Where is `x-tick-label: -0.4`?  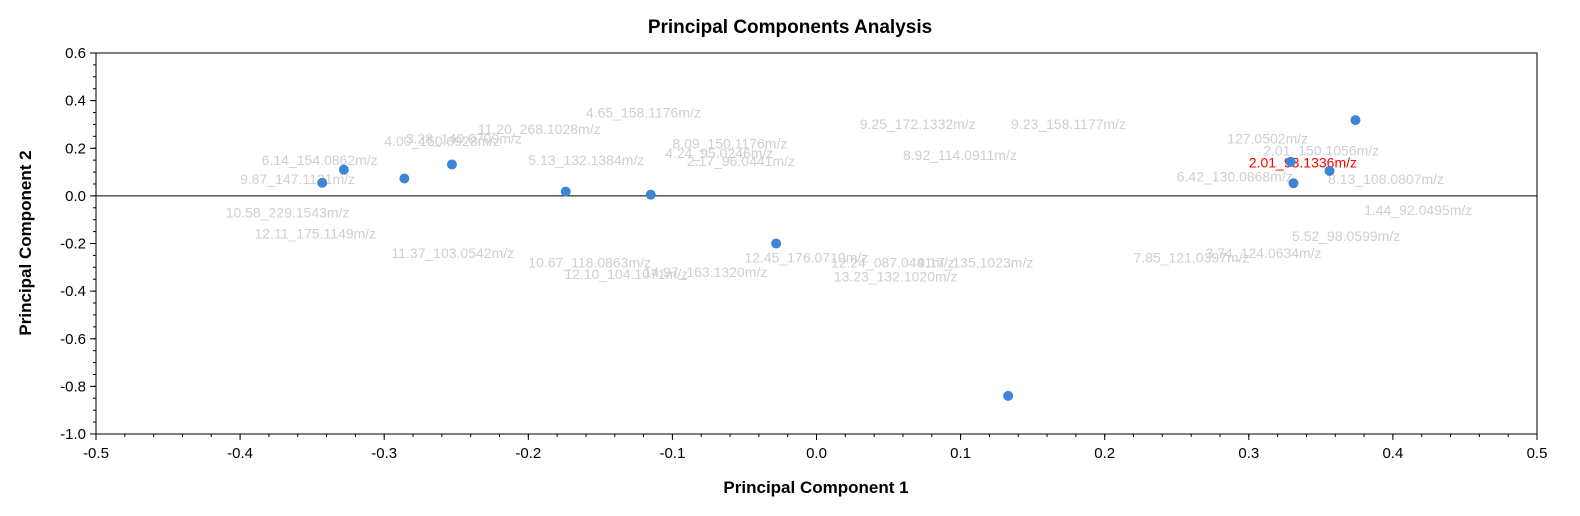 x-tick-label: -0.4 is located at coordinates (240, 453).